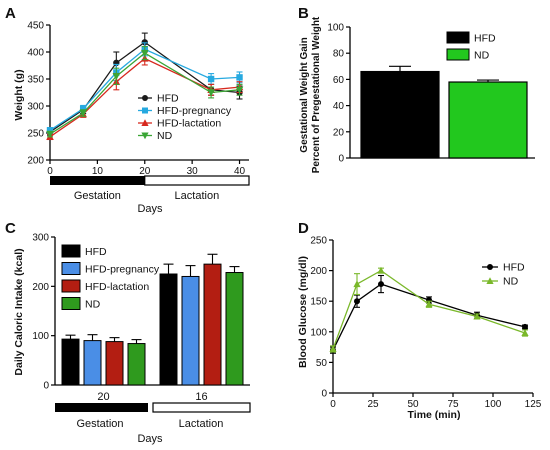 This screenshot has height=450, width=550. I want to click on panel-d-legend-nd-label: ND, so click(511, 282).